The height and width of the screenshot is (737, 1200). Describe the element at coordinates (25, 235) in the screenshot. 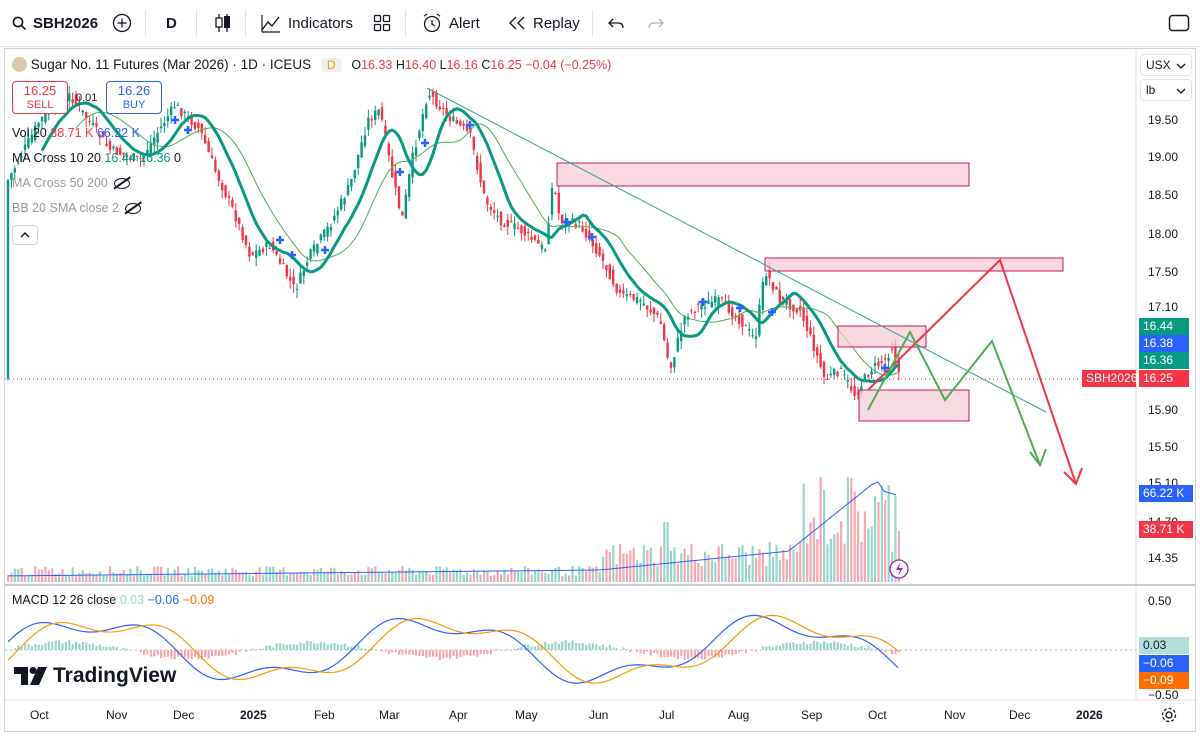

I see `collapse-legend-button` at that location.